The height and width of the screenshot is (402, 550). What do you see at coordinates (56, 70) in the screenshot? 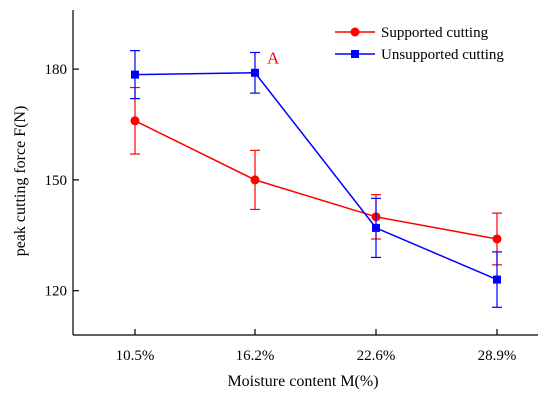
I see `y-tick-label: 180` at bounding box center [56, 70].